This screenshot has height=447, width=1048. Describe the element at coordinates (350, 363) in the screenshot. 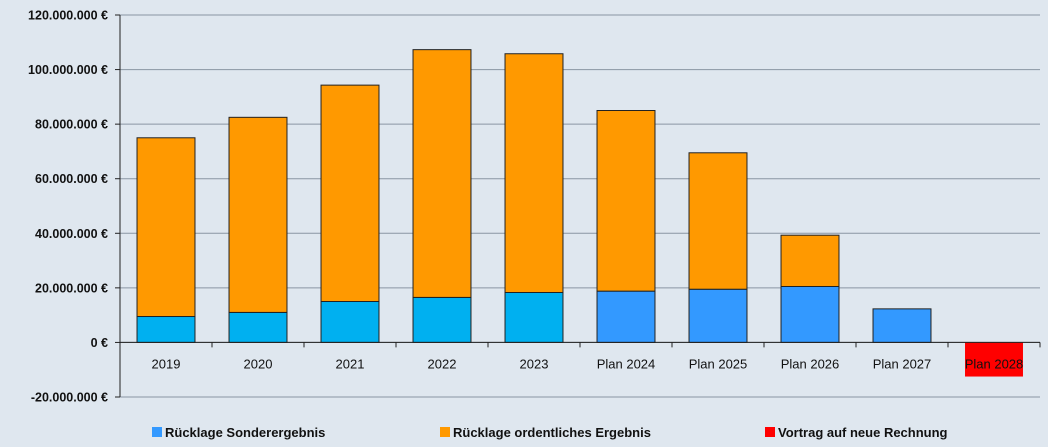

I see `x-tick-label: 2021` at that location.